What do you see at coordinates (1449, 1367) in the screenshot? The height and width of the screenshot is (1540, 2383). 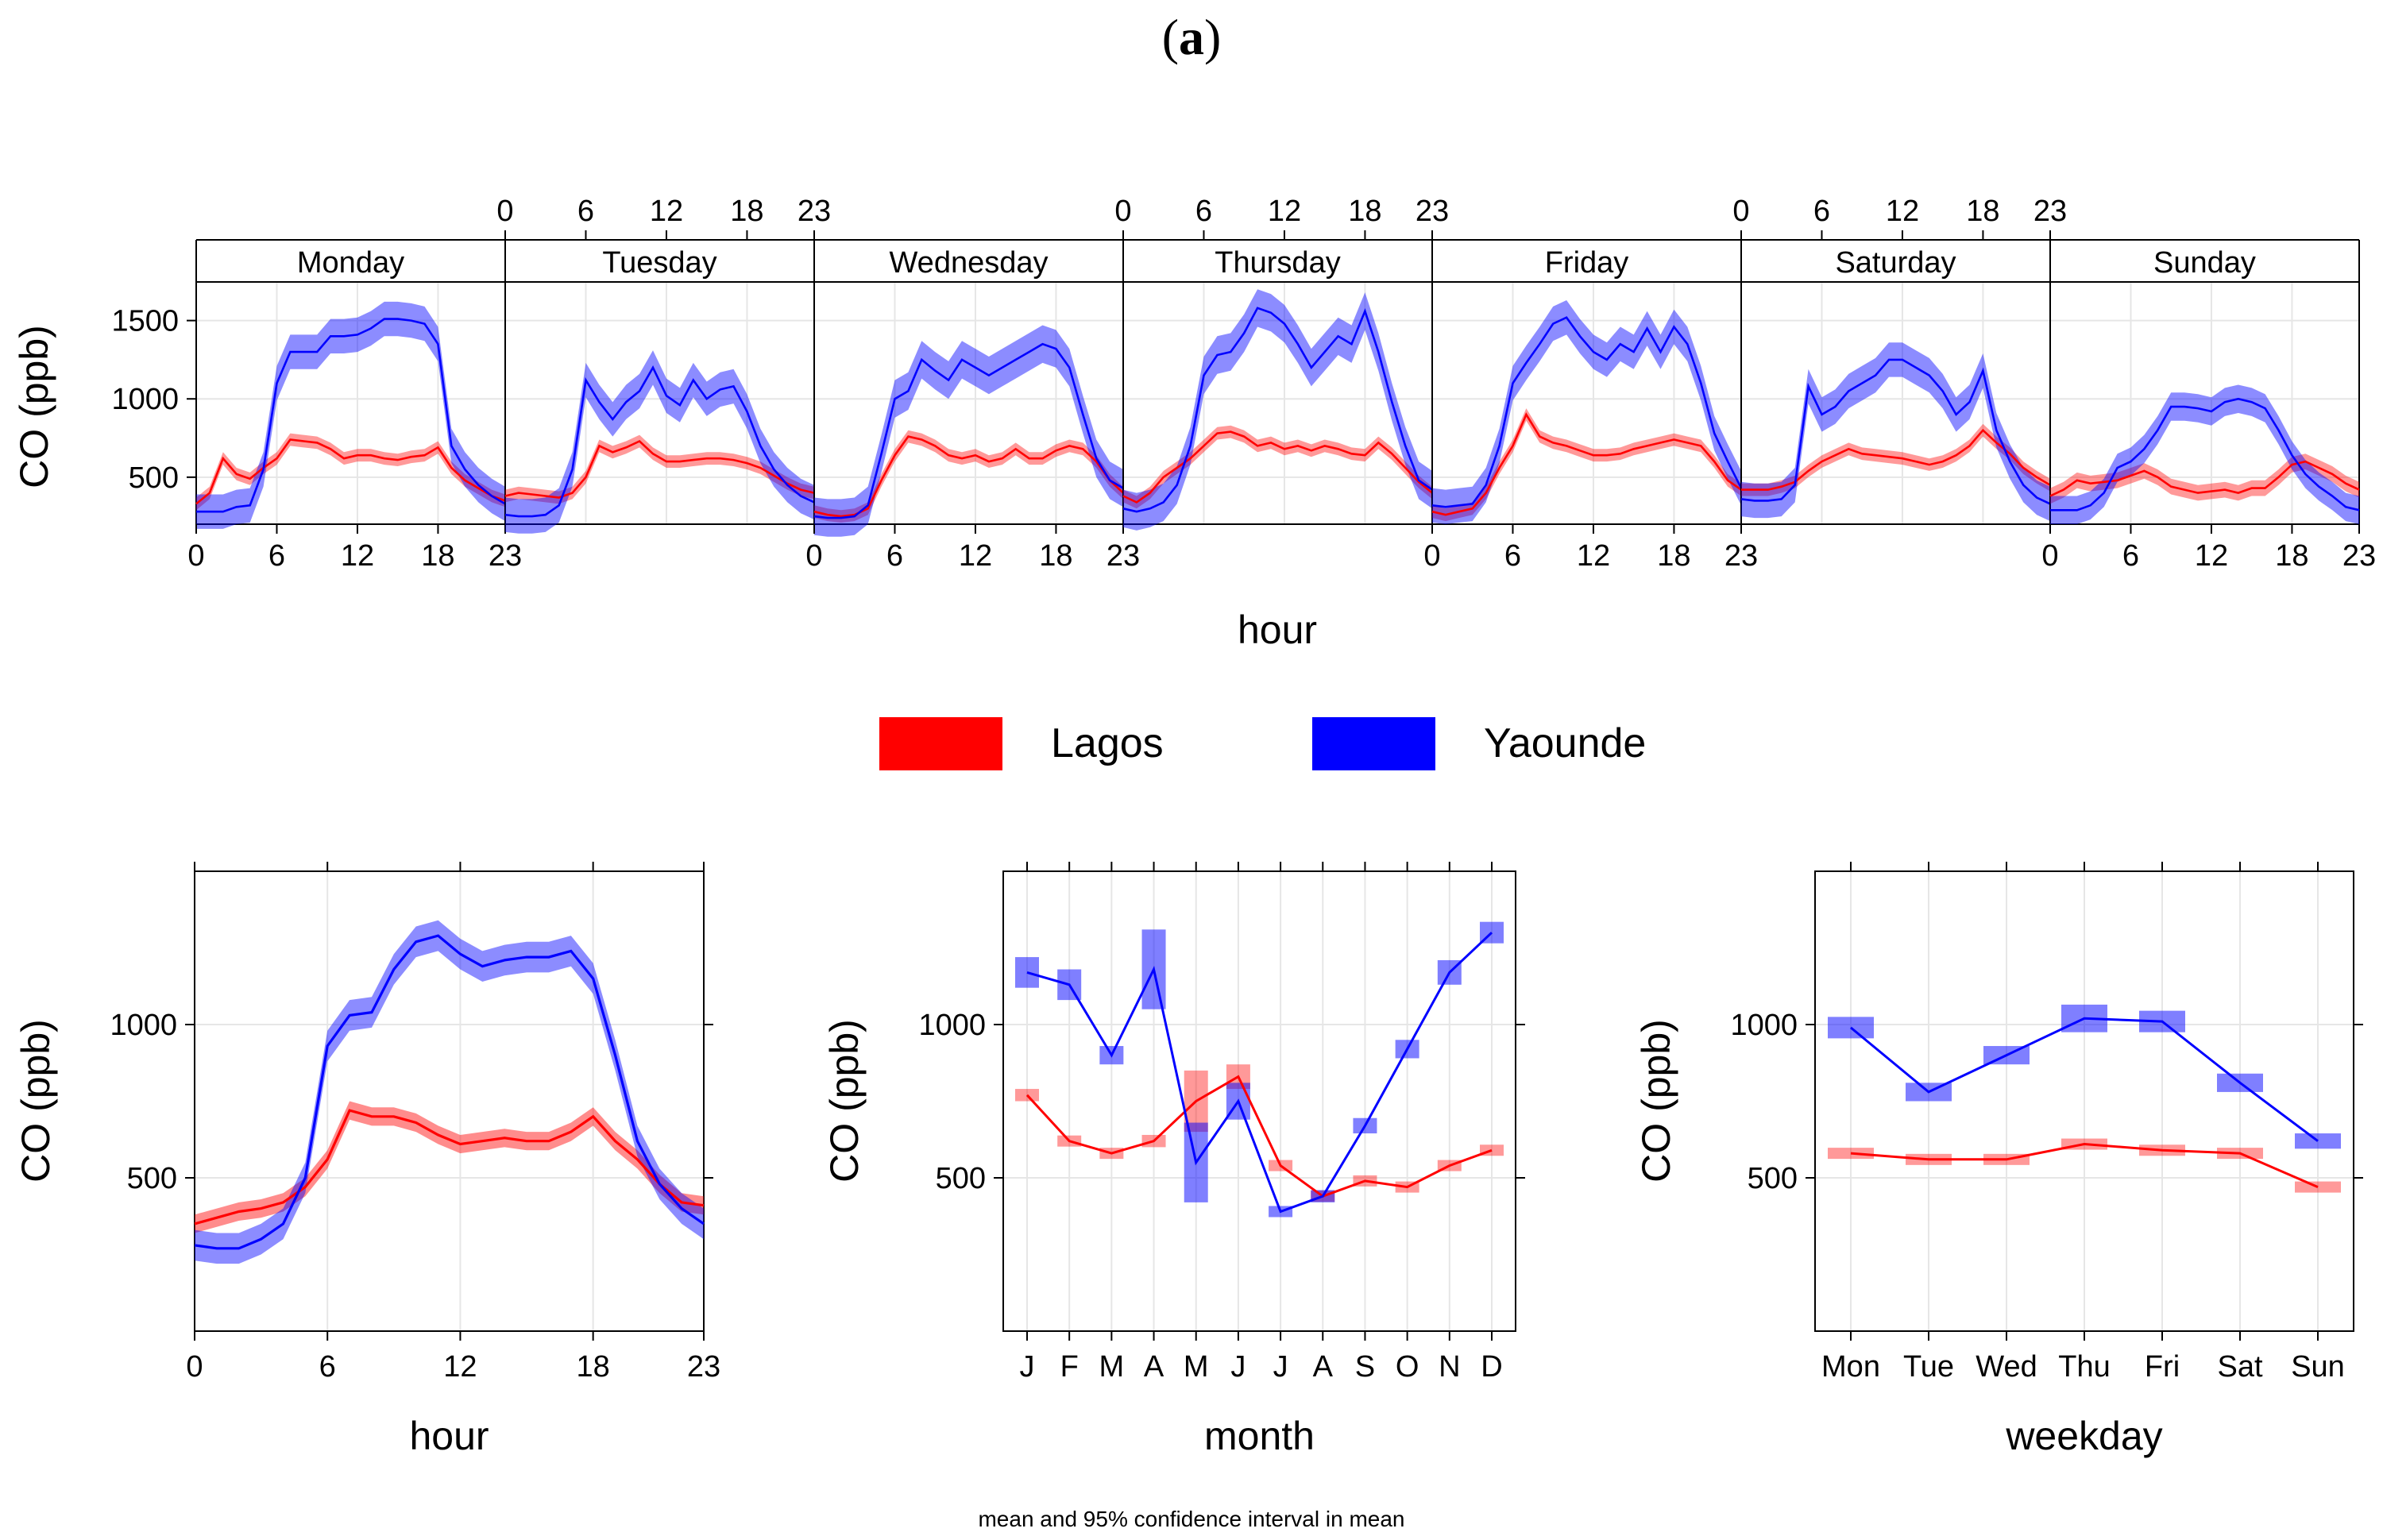 I see `x-tick-label: N` at bounding box center [1449, 1367].